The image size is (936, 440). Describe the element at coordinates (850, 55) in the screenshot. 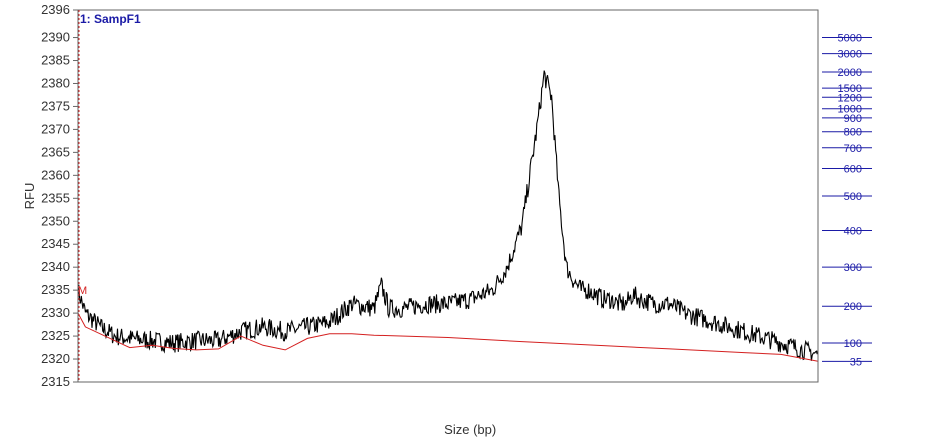

I see `size-ladder-label: 3000` at that location.